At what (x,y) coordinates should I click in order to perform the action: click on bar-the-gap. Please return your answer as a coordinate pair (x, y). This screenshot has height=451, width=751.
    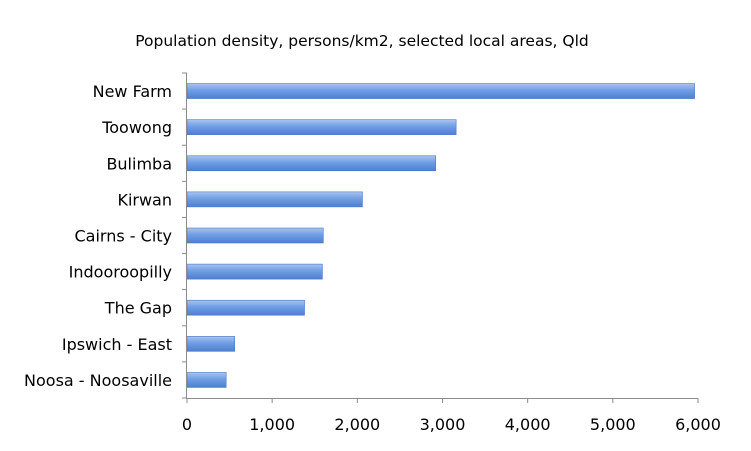
    Looking at the image, I should click on (245, 307).